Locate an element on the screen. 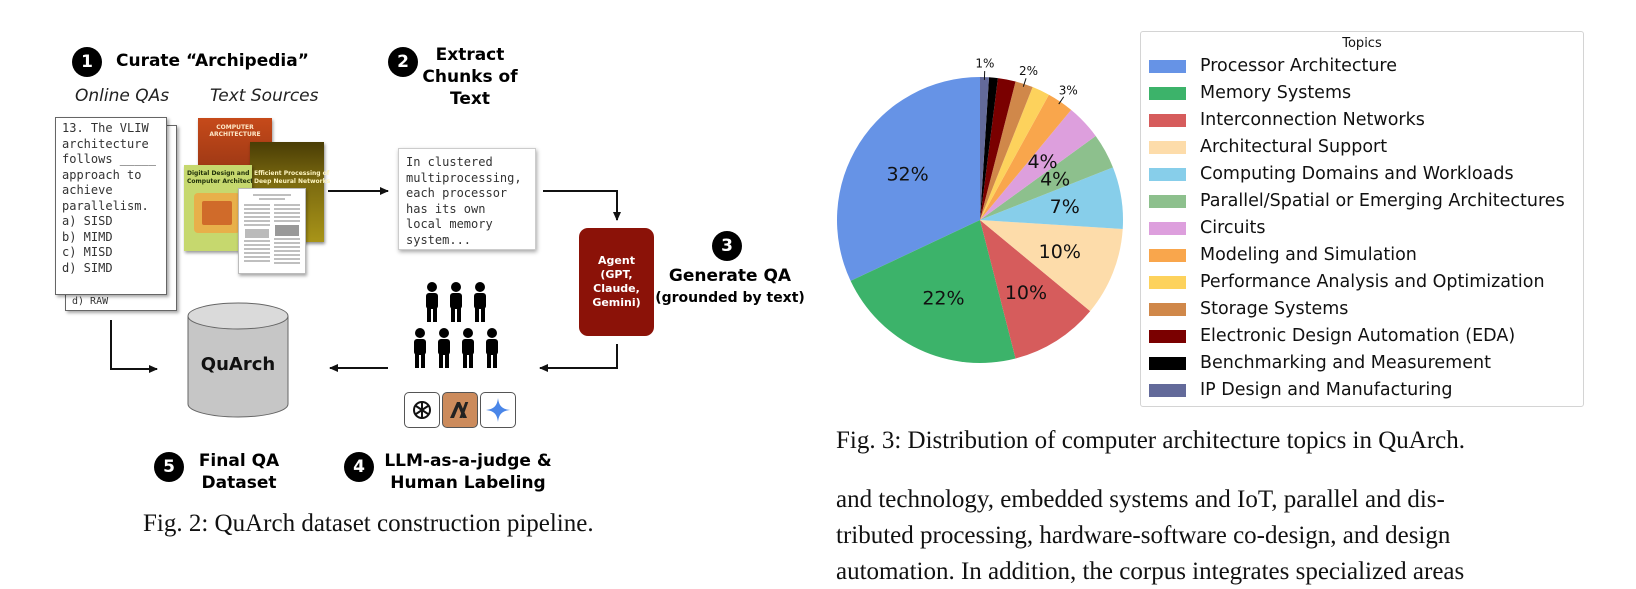 The height and width of the screenshot is (589, 1636). step-3-badge: 3 is located at coordinates (727, 246).